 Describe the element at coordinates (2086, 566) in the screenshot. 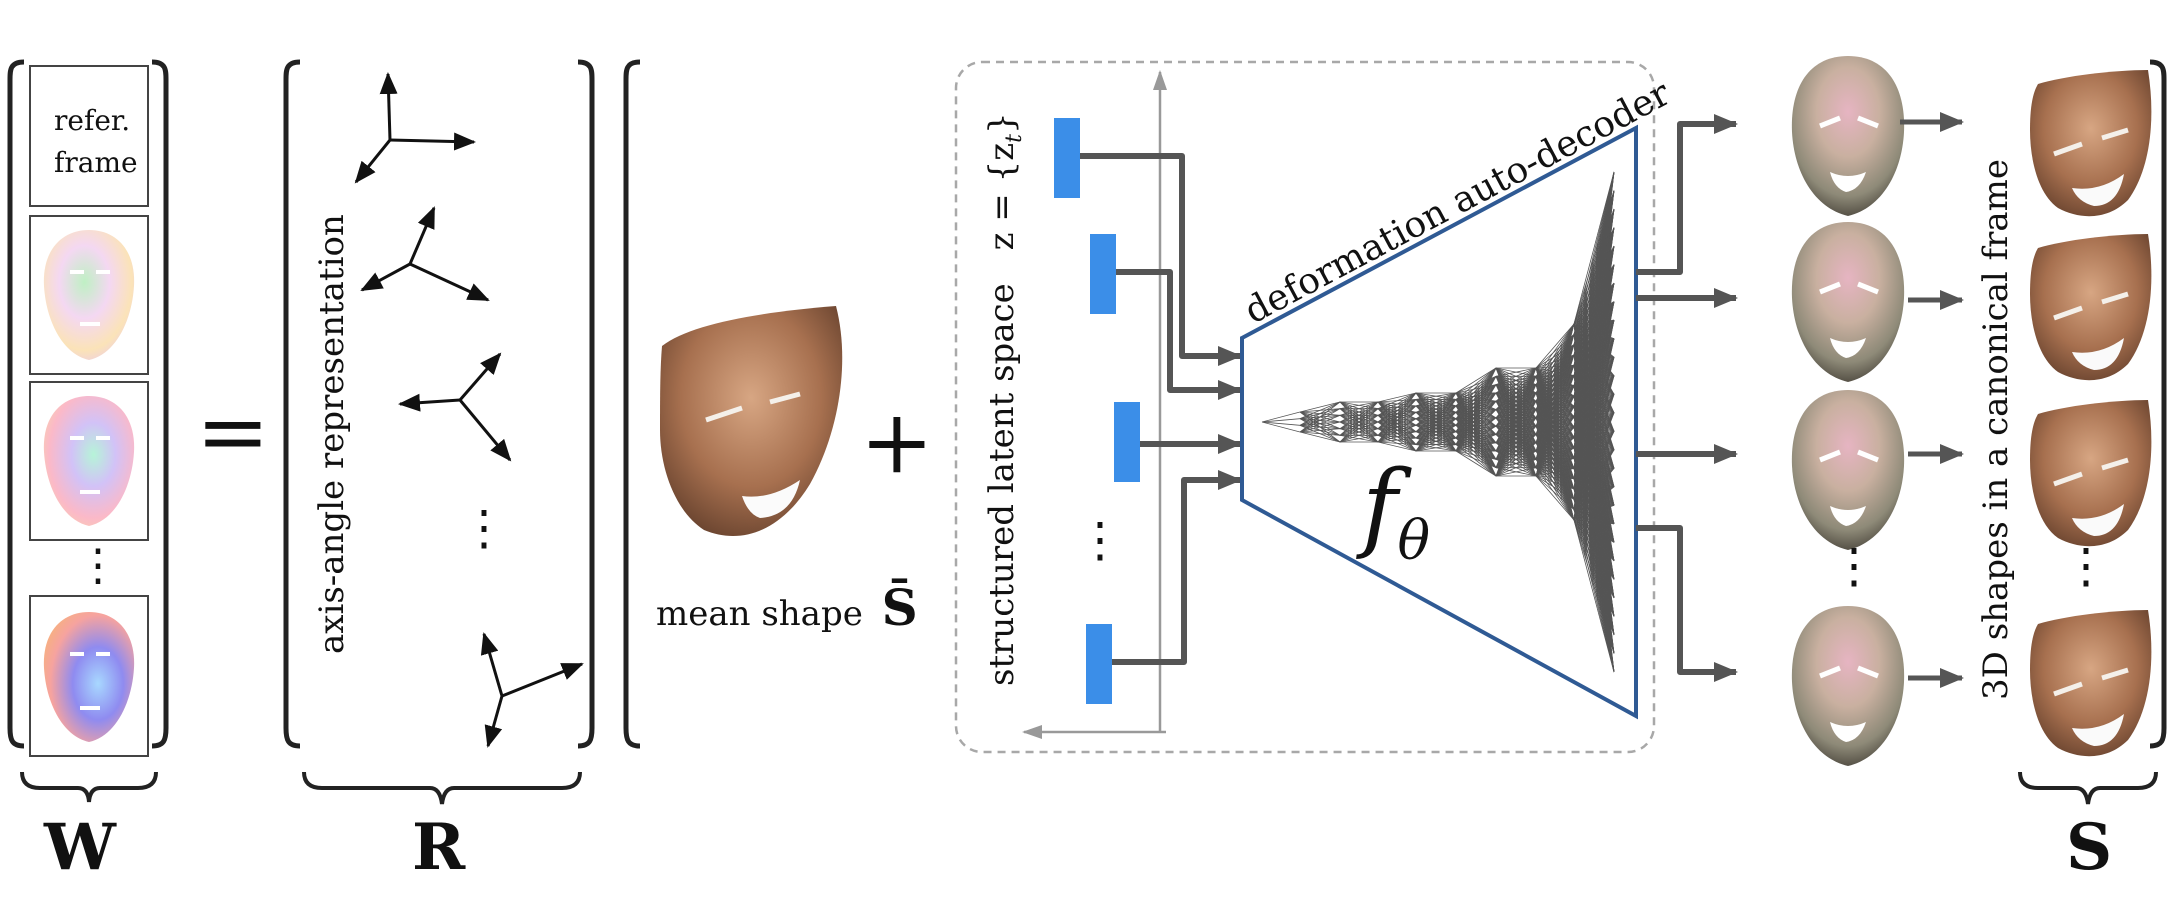

I see `canonical-ellipsis: ⋮` at that location.